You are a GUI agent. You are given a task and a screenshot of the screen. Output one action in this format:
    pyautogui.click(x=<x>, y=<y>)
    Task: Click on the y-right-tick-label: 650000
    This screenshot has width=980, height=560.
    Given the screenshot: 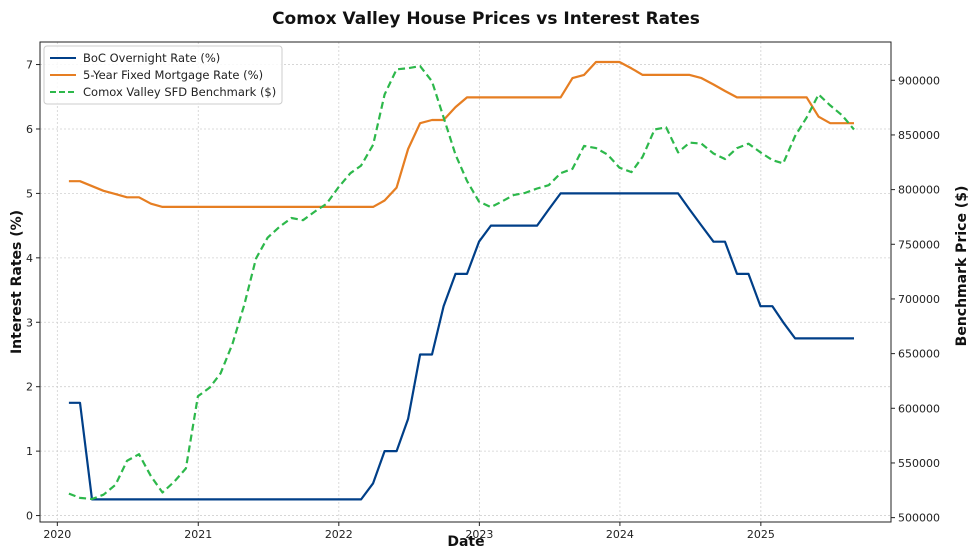 What is the action you would take?
    pyautogui.click(x=919, y=354)
    